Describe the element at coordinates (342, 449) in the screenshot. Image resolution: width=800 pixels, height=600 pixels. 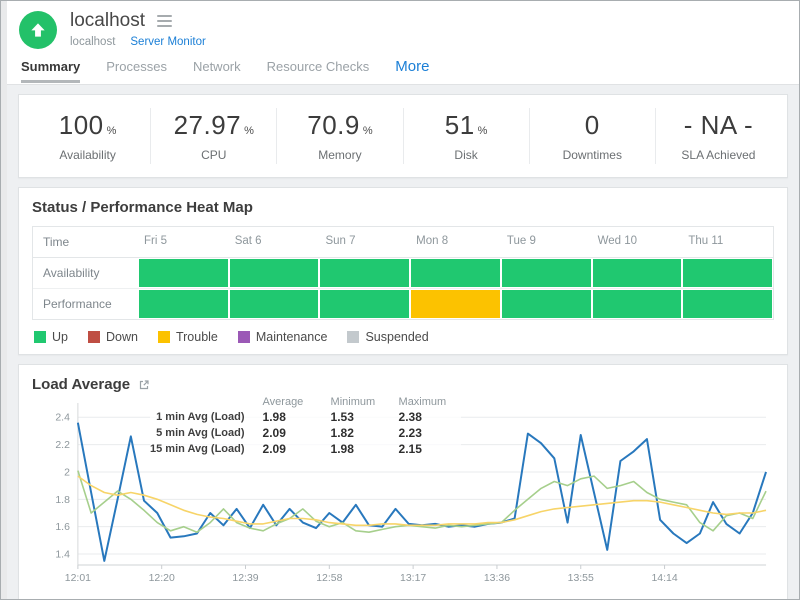
I see `load-stats-value: 1.98` at that location.